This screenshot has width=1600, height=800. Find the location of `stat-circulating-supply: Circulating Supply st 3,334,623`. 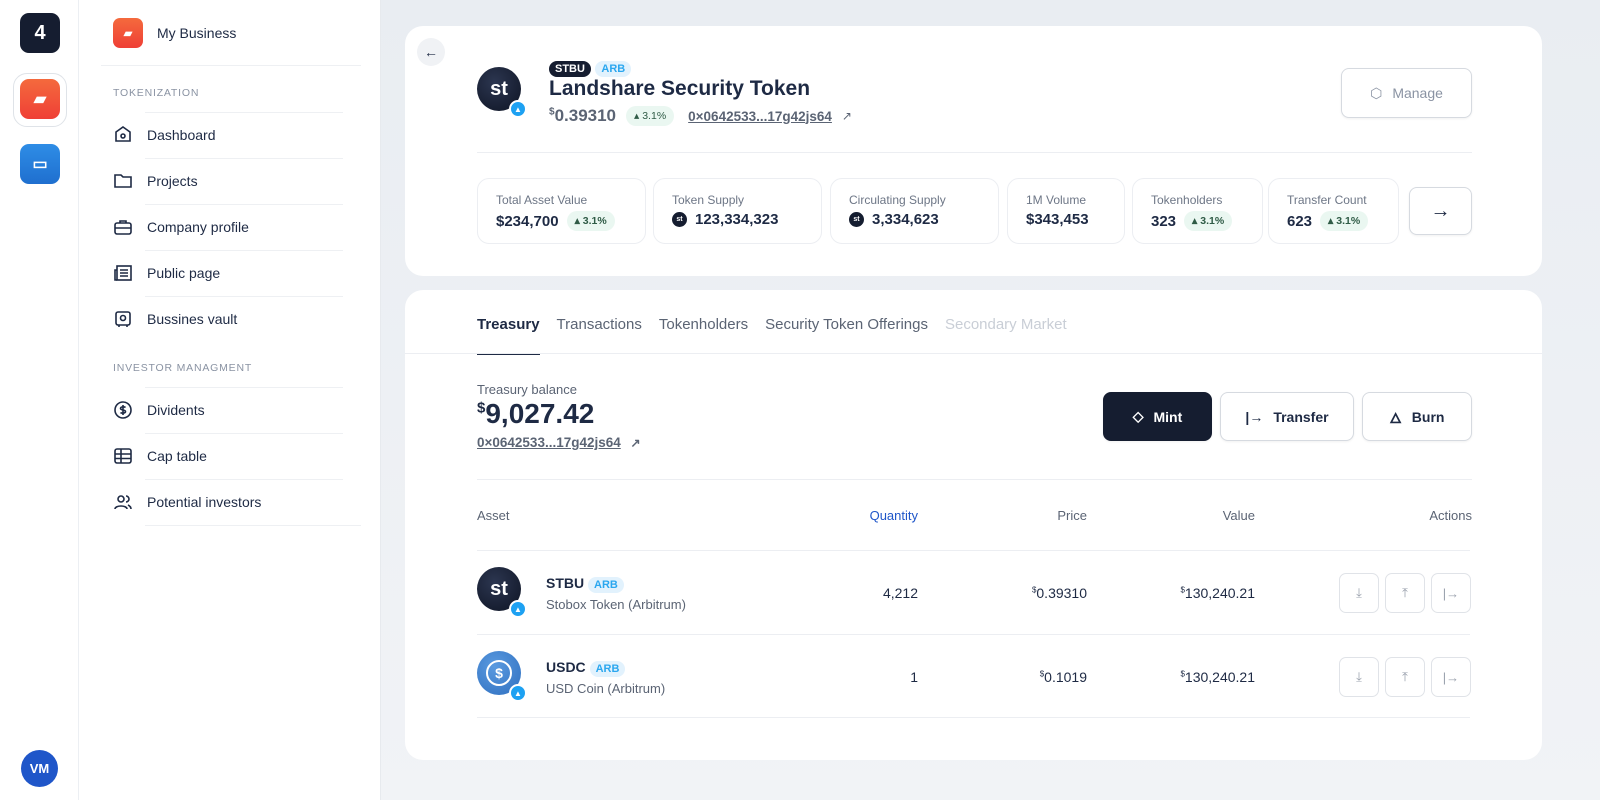

stat-circulating-supply: Circulating Supply st 3,334,623 is located at coordinates (914, 211).